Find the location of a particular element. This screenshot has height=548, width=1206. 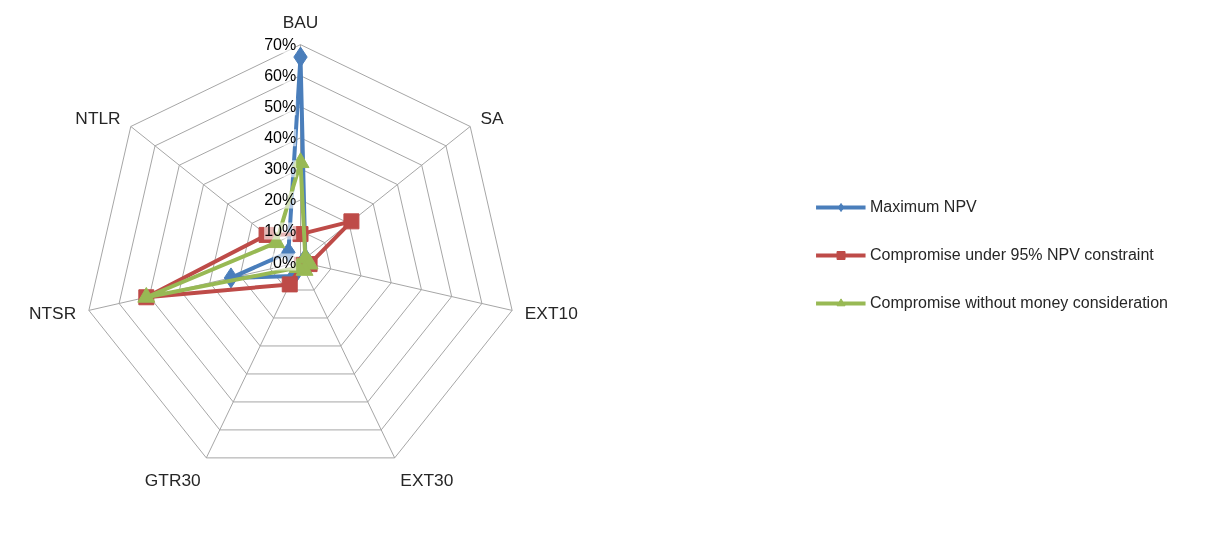

legend-label: Maximum NPV is located at coordinates (924, 207).